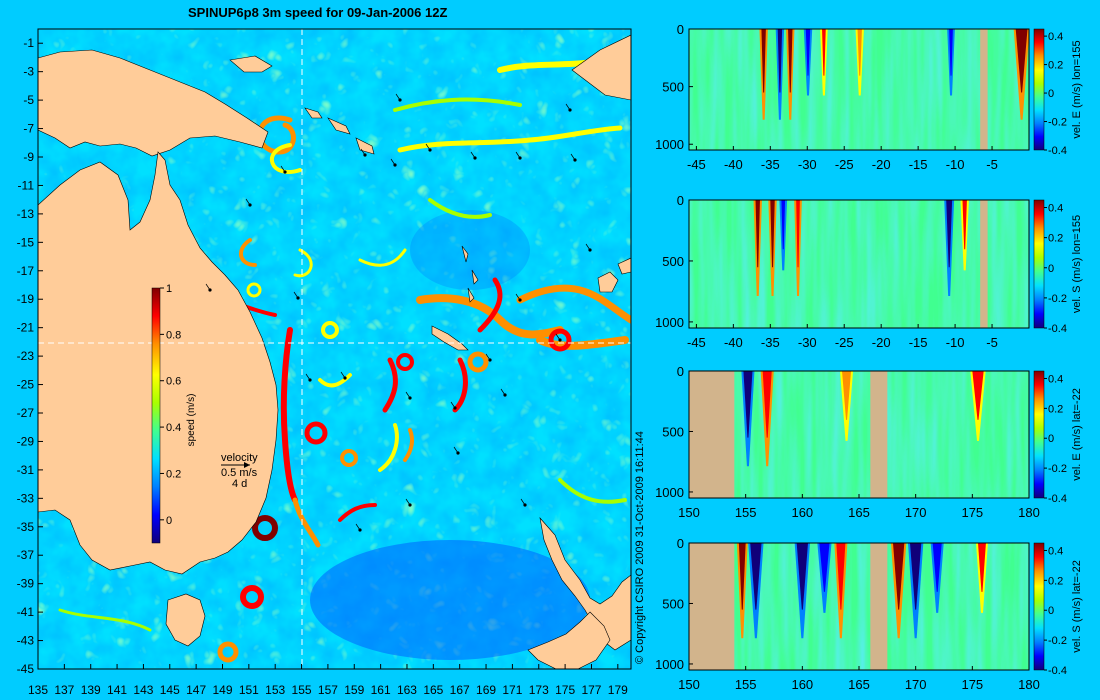  I want to click on section-xtick-label: -30, so click(807, 342).